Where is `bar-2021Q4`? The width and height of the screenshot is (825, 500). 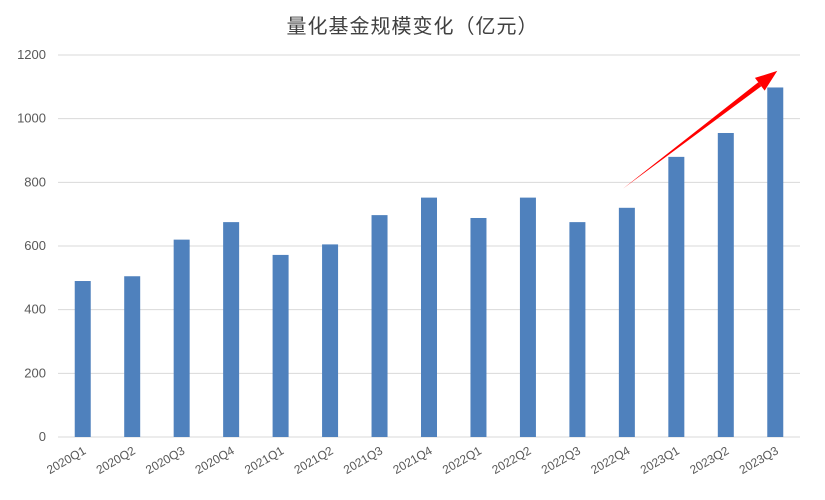 bar-2021Q4 is located at coordinates (429, 317).